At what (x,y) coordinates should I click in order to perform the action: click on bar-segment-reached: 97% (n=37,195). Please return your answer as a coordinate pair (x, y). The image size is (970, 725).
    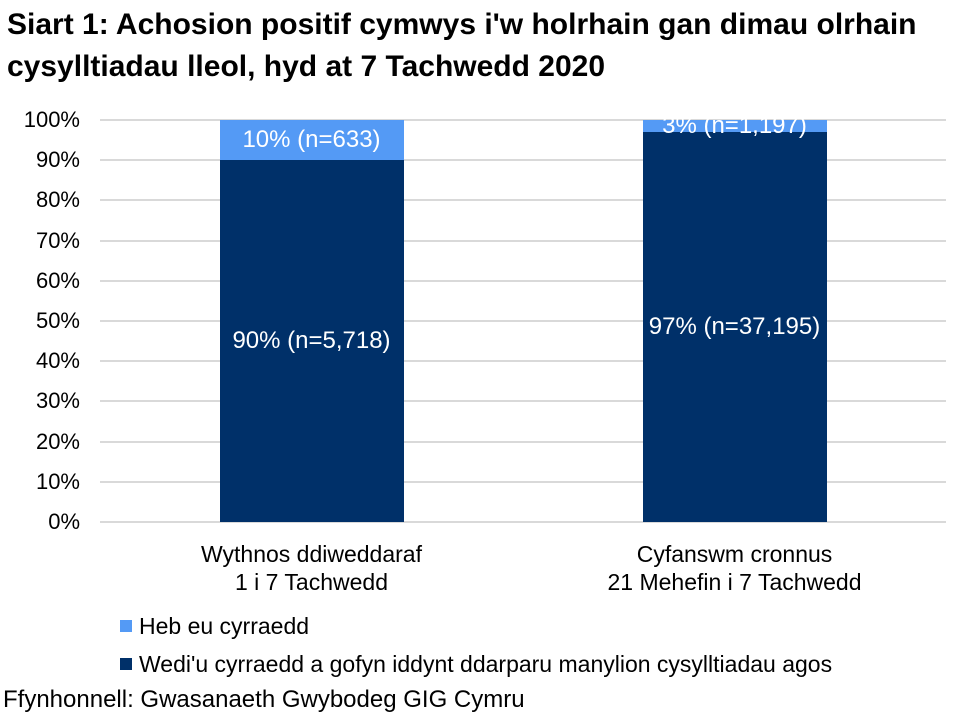
    Looking at the image, I should click on (734, 327).